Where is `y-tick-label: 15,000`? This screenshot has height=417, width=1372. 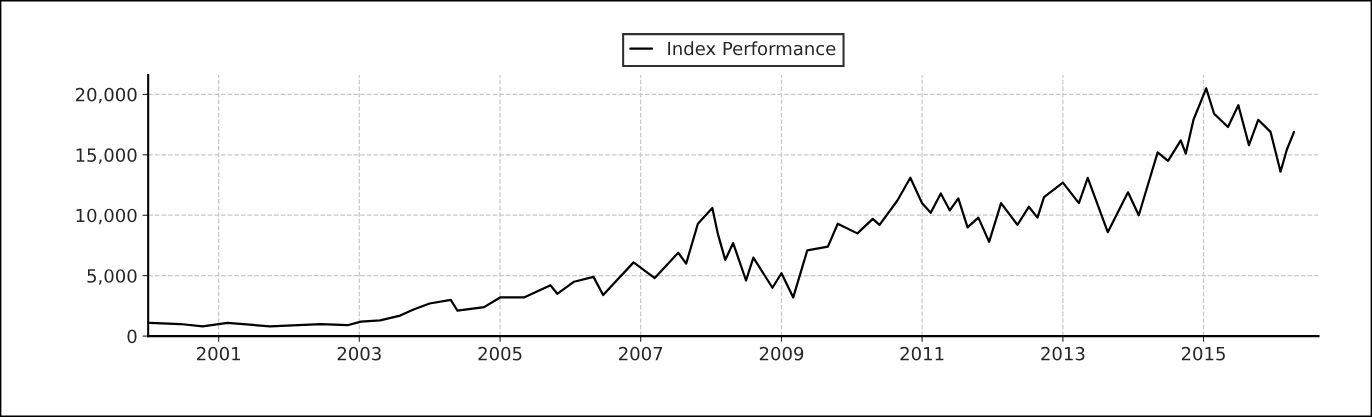 y-tick-label: 15,000 is located at coordinates (106, 156).